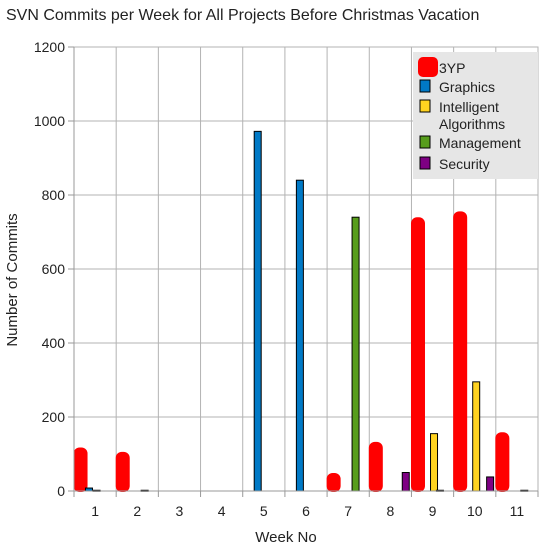 This screenshot has width=548, height=550. I want to click on y-tick-labels: 0 200 400 600 800 1000 1200, so click(49, 269).